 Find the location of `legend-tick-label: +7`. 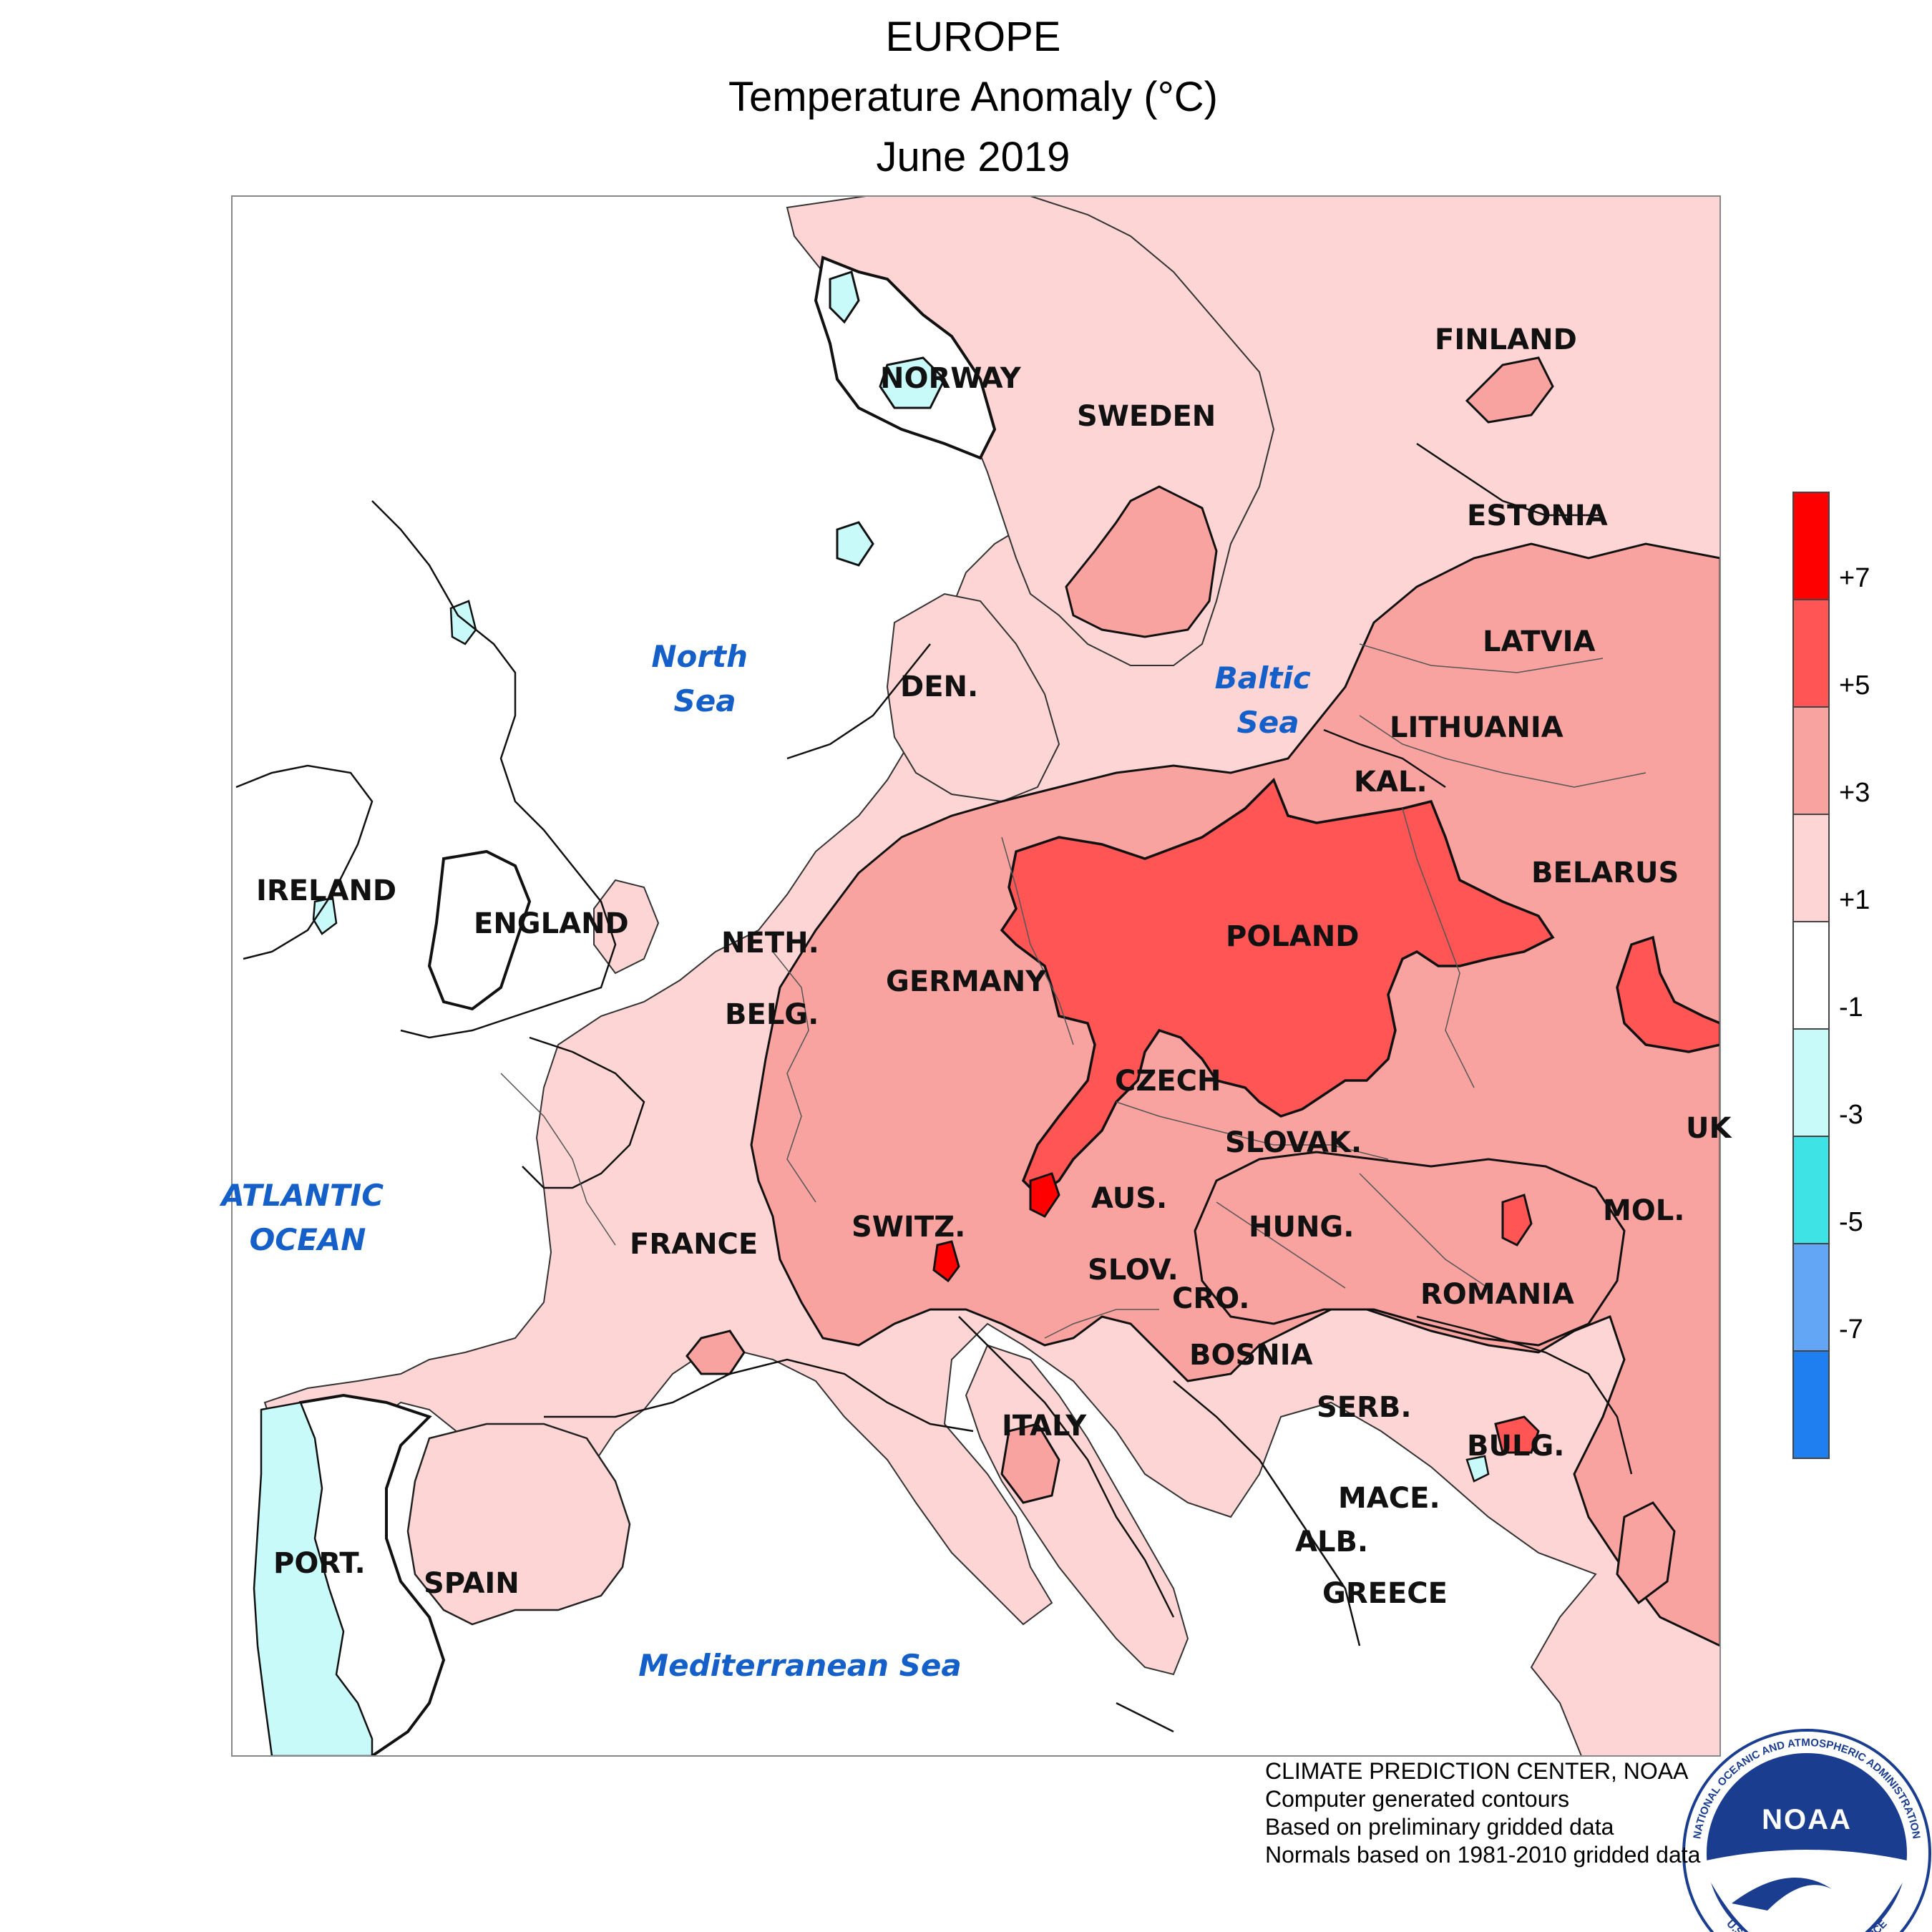

legend-tick-label: +7 is located at coordinates (1854, 578).